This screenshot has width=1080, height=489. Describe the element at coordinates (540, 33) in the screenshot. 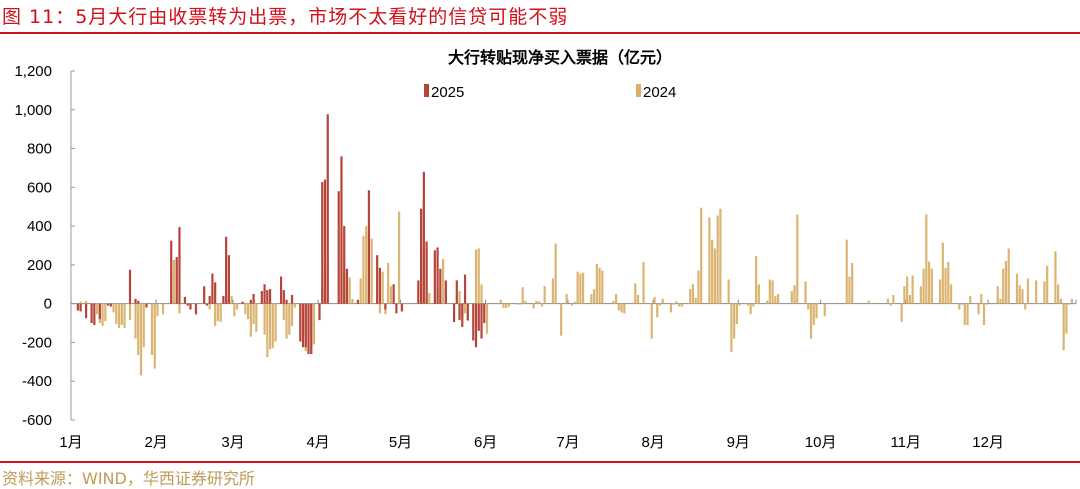

I see `top-divider` at that location.